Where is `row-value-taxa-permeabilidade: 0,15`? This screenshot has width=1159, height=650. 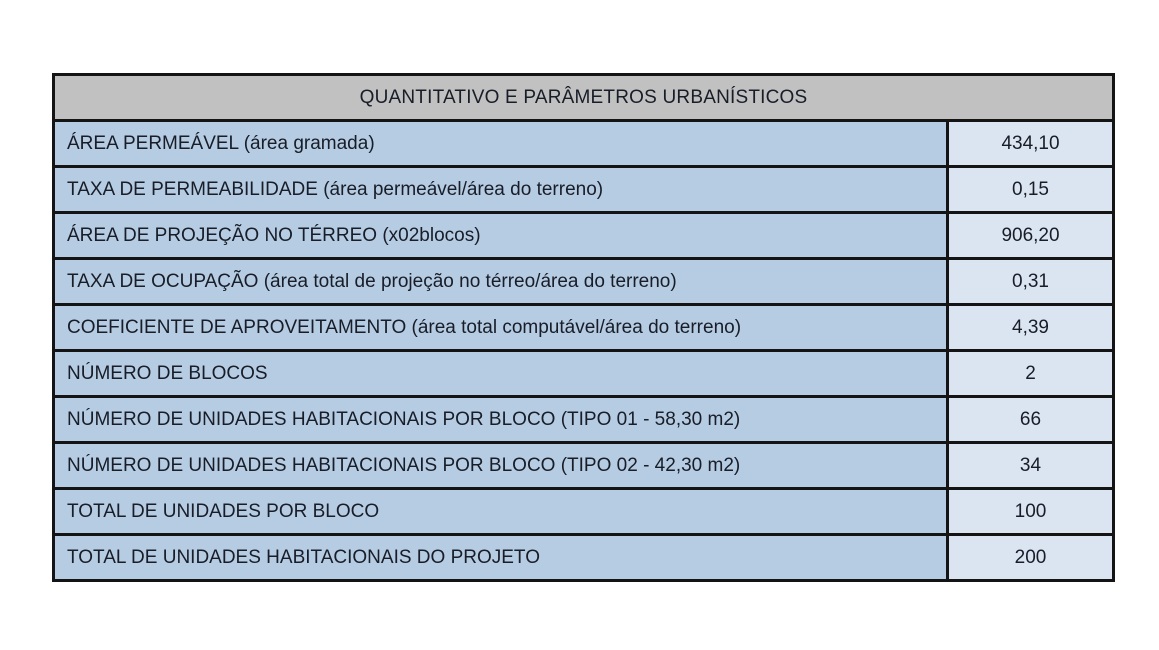
row-value-taxa-permeabilidade: 0,15 is located at coordinates (1030, 189).